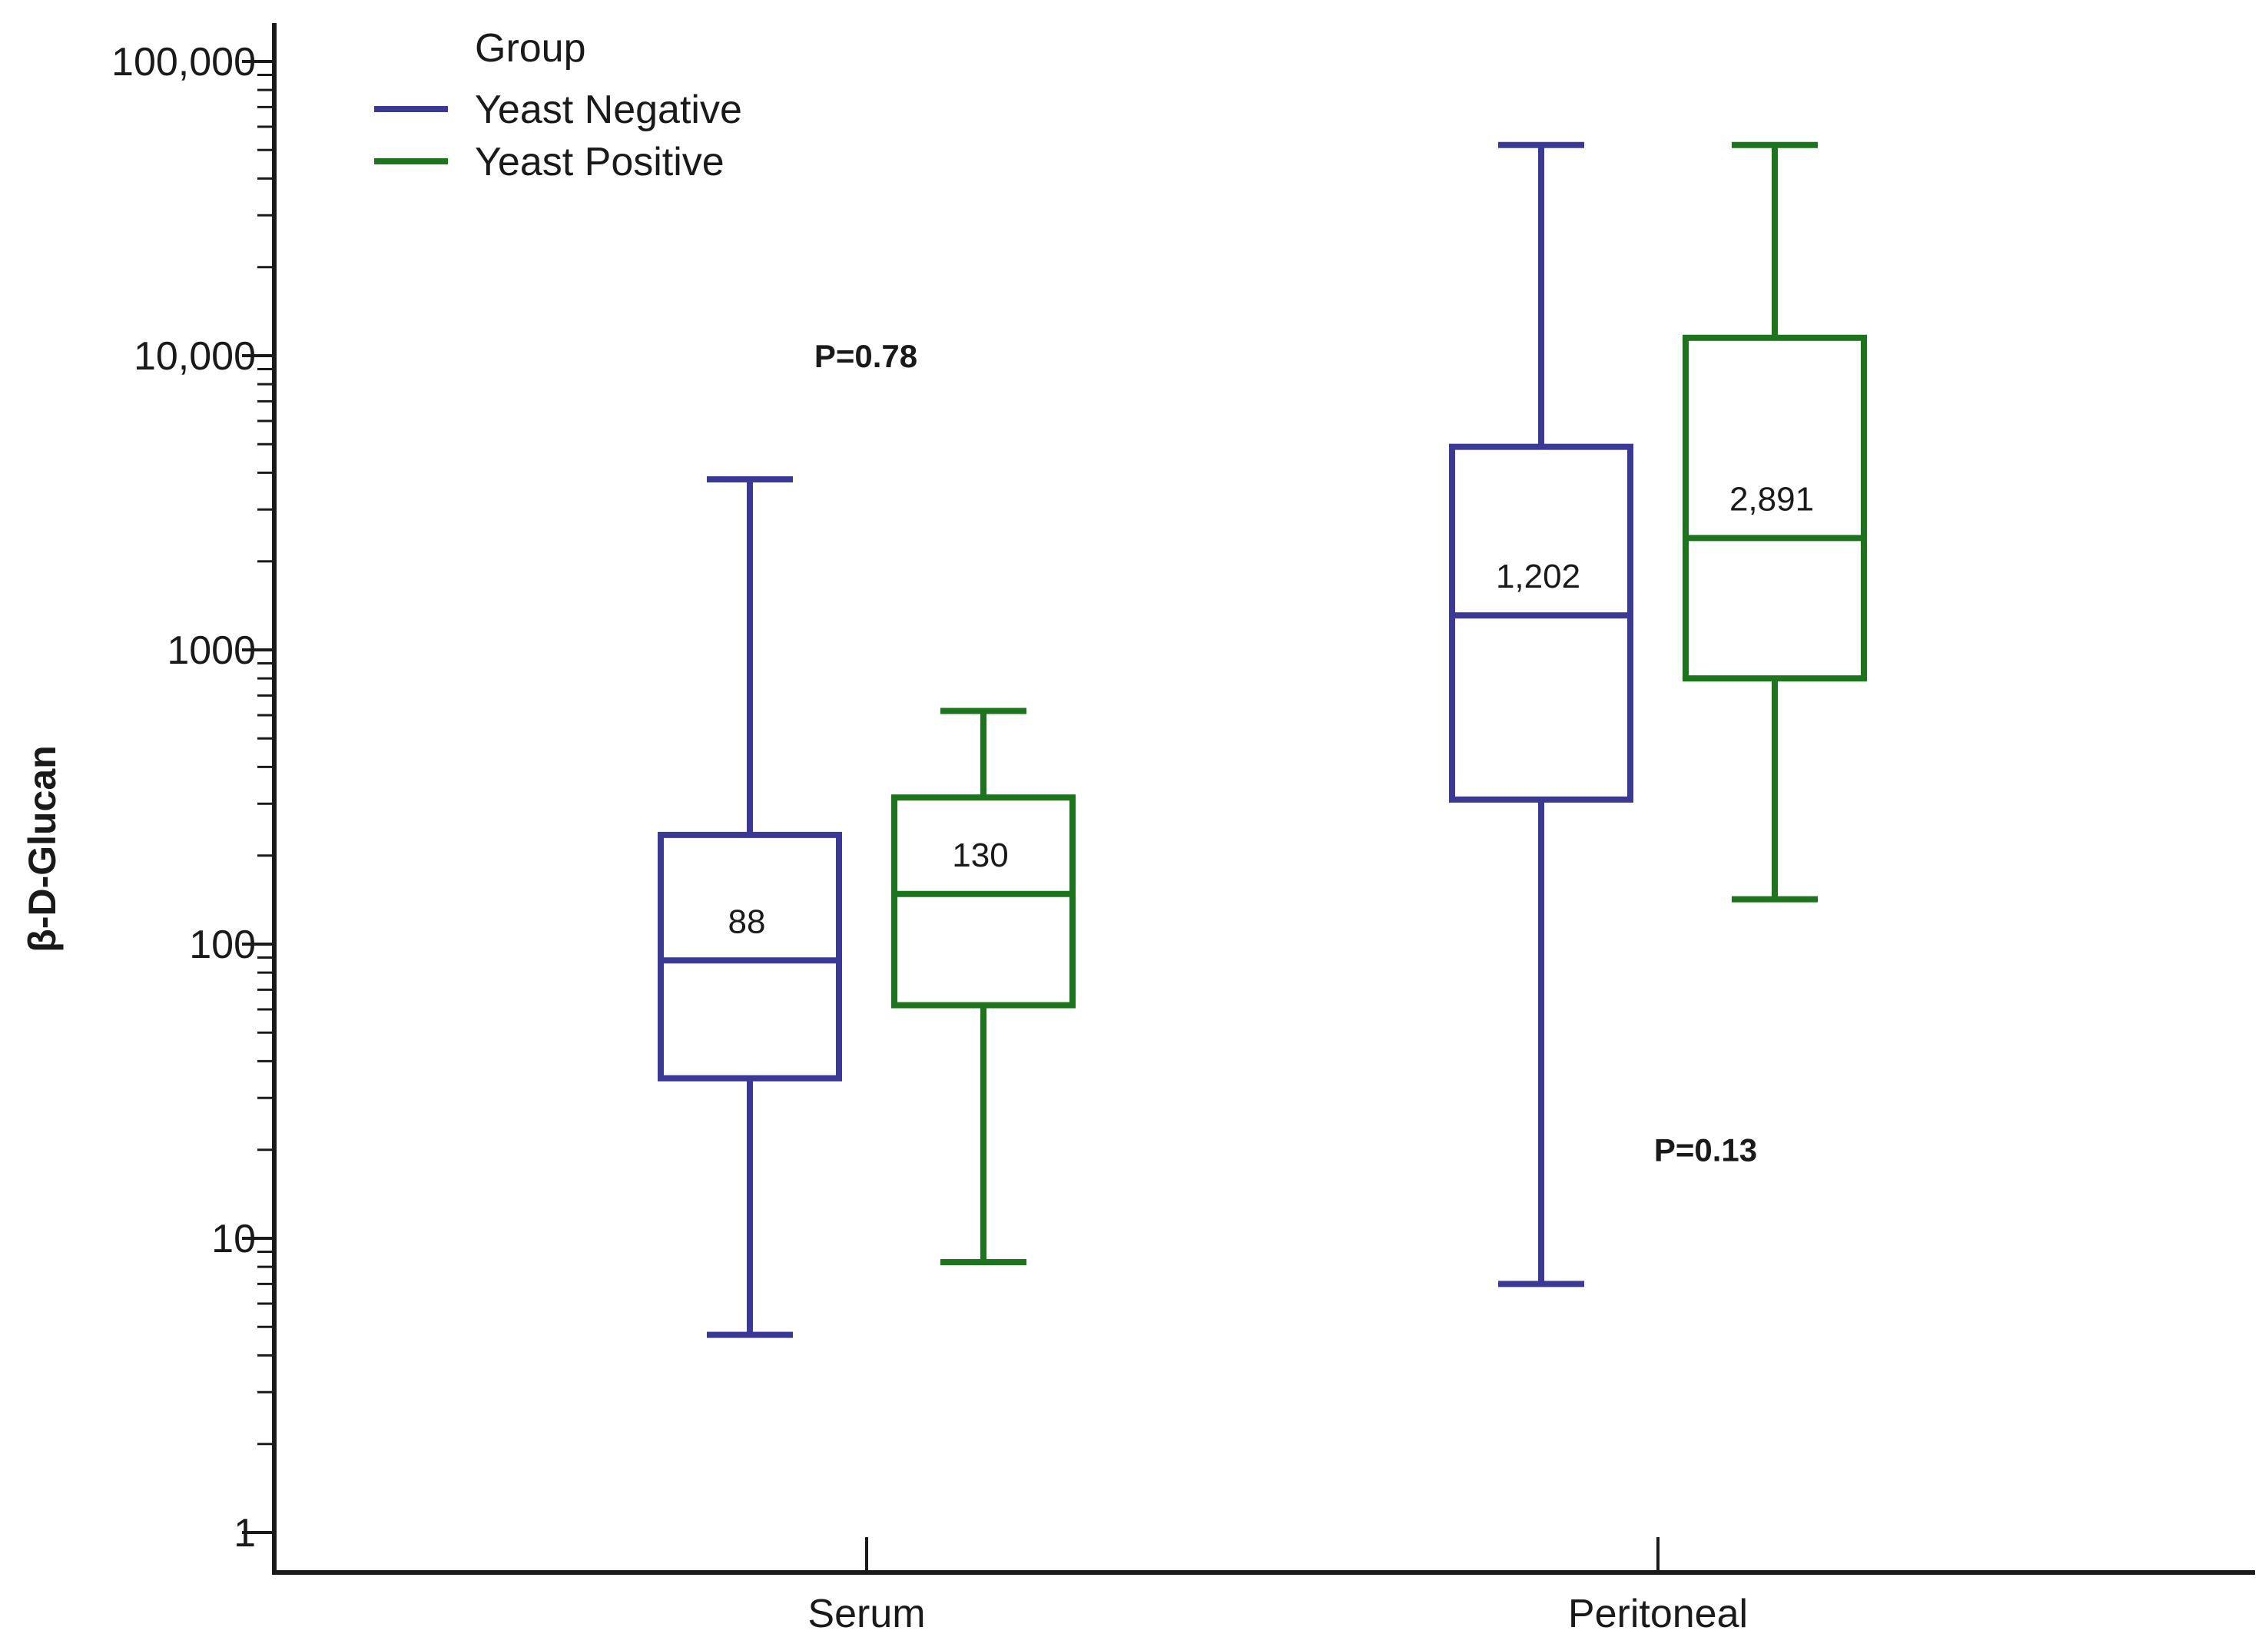 Image resolution: width=2268 pixels, height=1647 pixels. I want to click on box-yeast-positive-serum: 130, so click(983, 986).